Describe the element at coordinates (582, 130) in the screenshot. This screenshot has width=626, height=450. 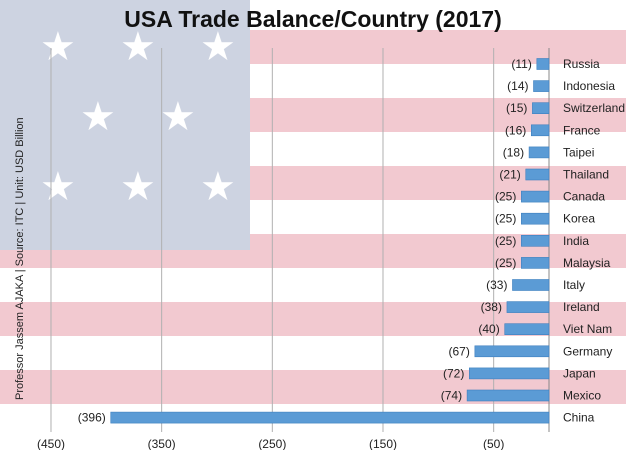
I see `category-label: France` at that location.